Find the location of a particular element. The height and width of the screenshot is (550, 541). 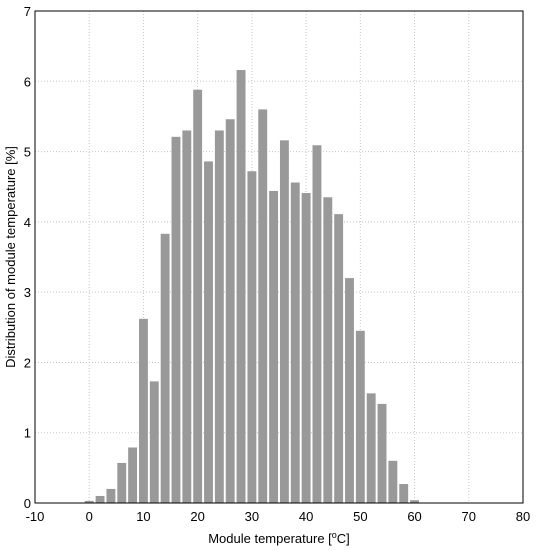

y-tick-label: 1 is located at coordinates (27, 433).